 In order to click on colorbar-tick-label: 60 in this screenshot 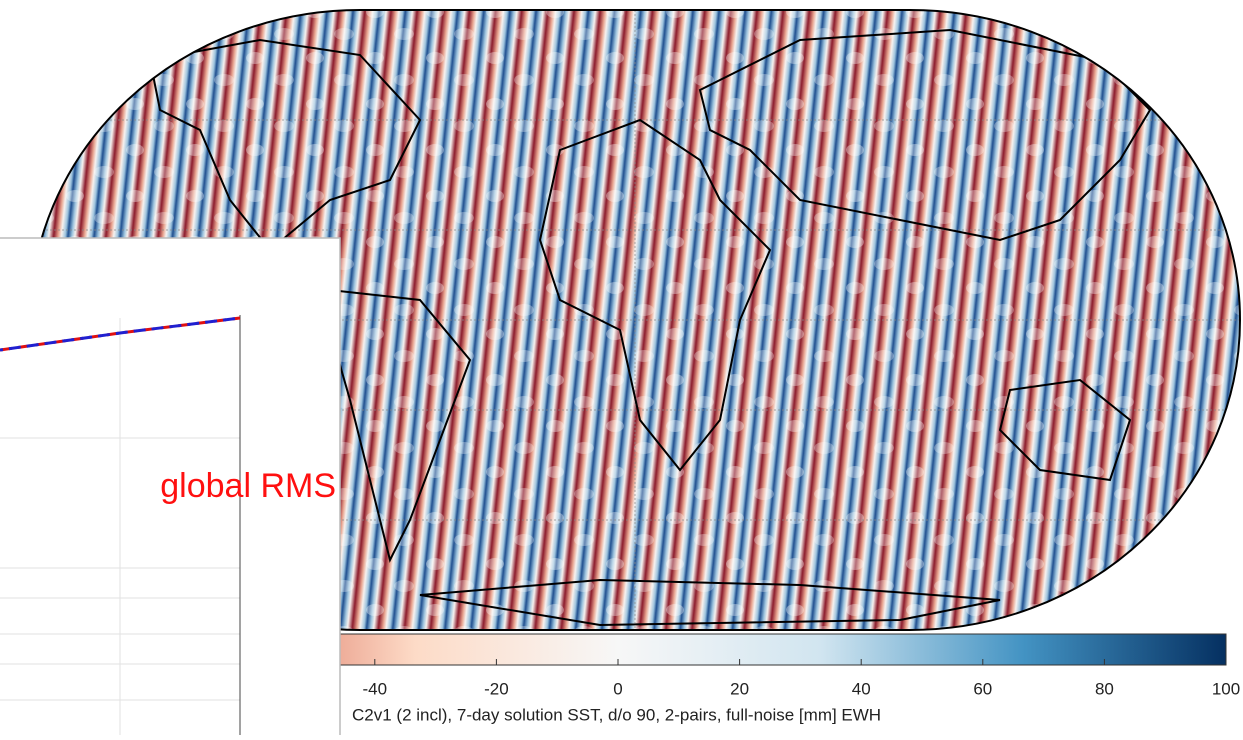, I will do `click(982, 688)`.